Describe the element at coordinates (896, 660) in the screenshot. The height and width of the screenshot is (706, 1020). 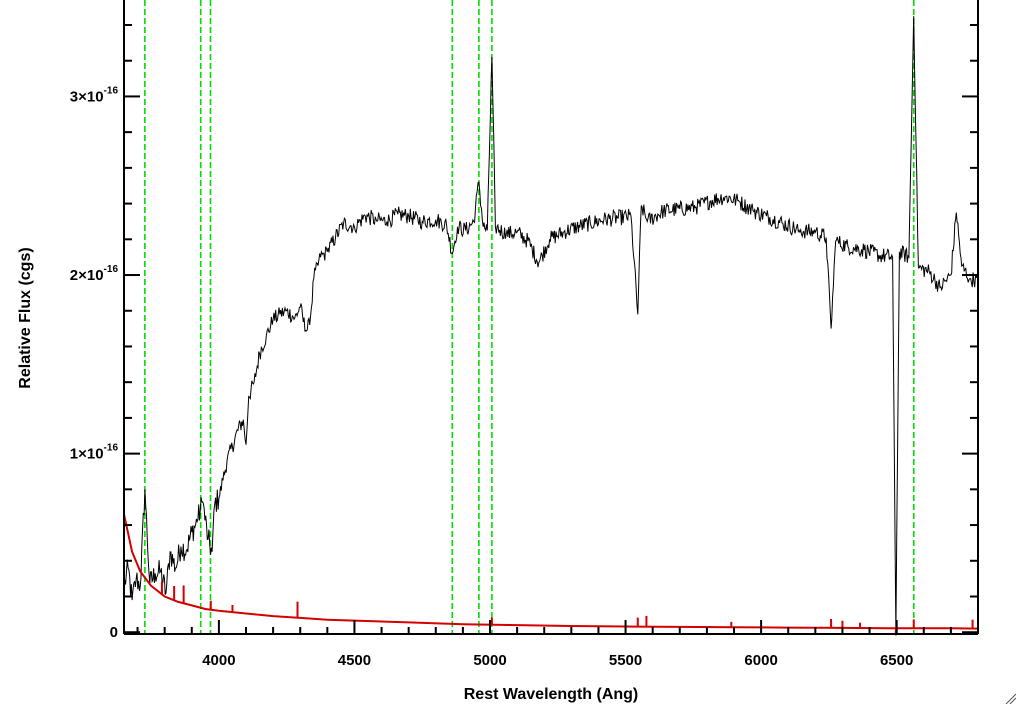
I see `x-tick-label-6500: 6500` at that location.